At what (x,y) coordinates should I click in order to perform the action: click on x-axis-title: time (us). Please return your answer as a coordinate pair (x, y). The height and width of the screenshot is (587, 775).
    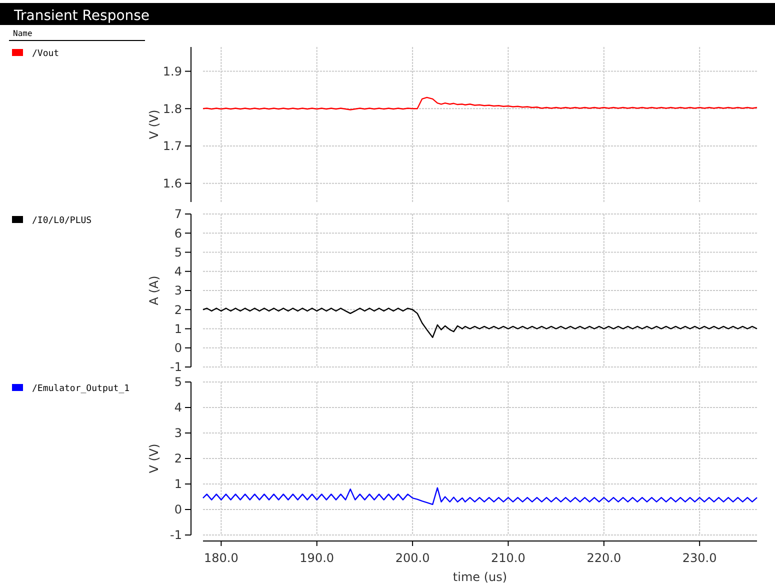
    Looking at the image, I should click on (480, 577).